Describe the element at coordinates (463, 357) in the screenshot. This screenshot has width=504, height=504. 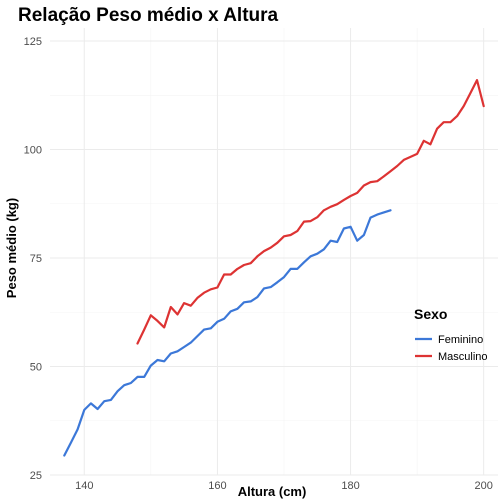
I see `legend-label-masculino: Masculino` at that location.